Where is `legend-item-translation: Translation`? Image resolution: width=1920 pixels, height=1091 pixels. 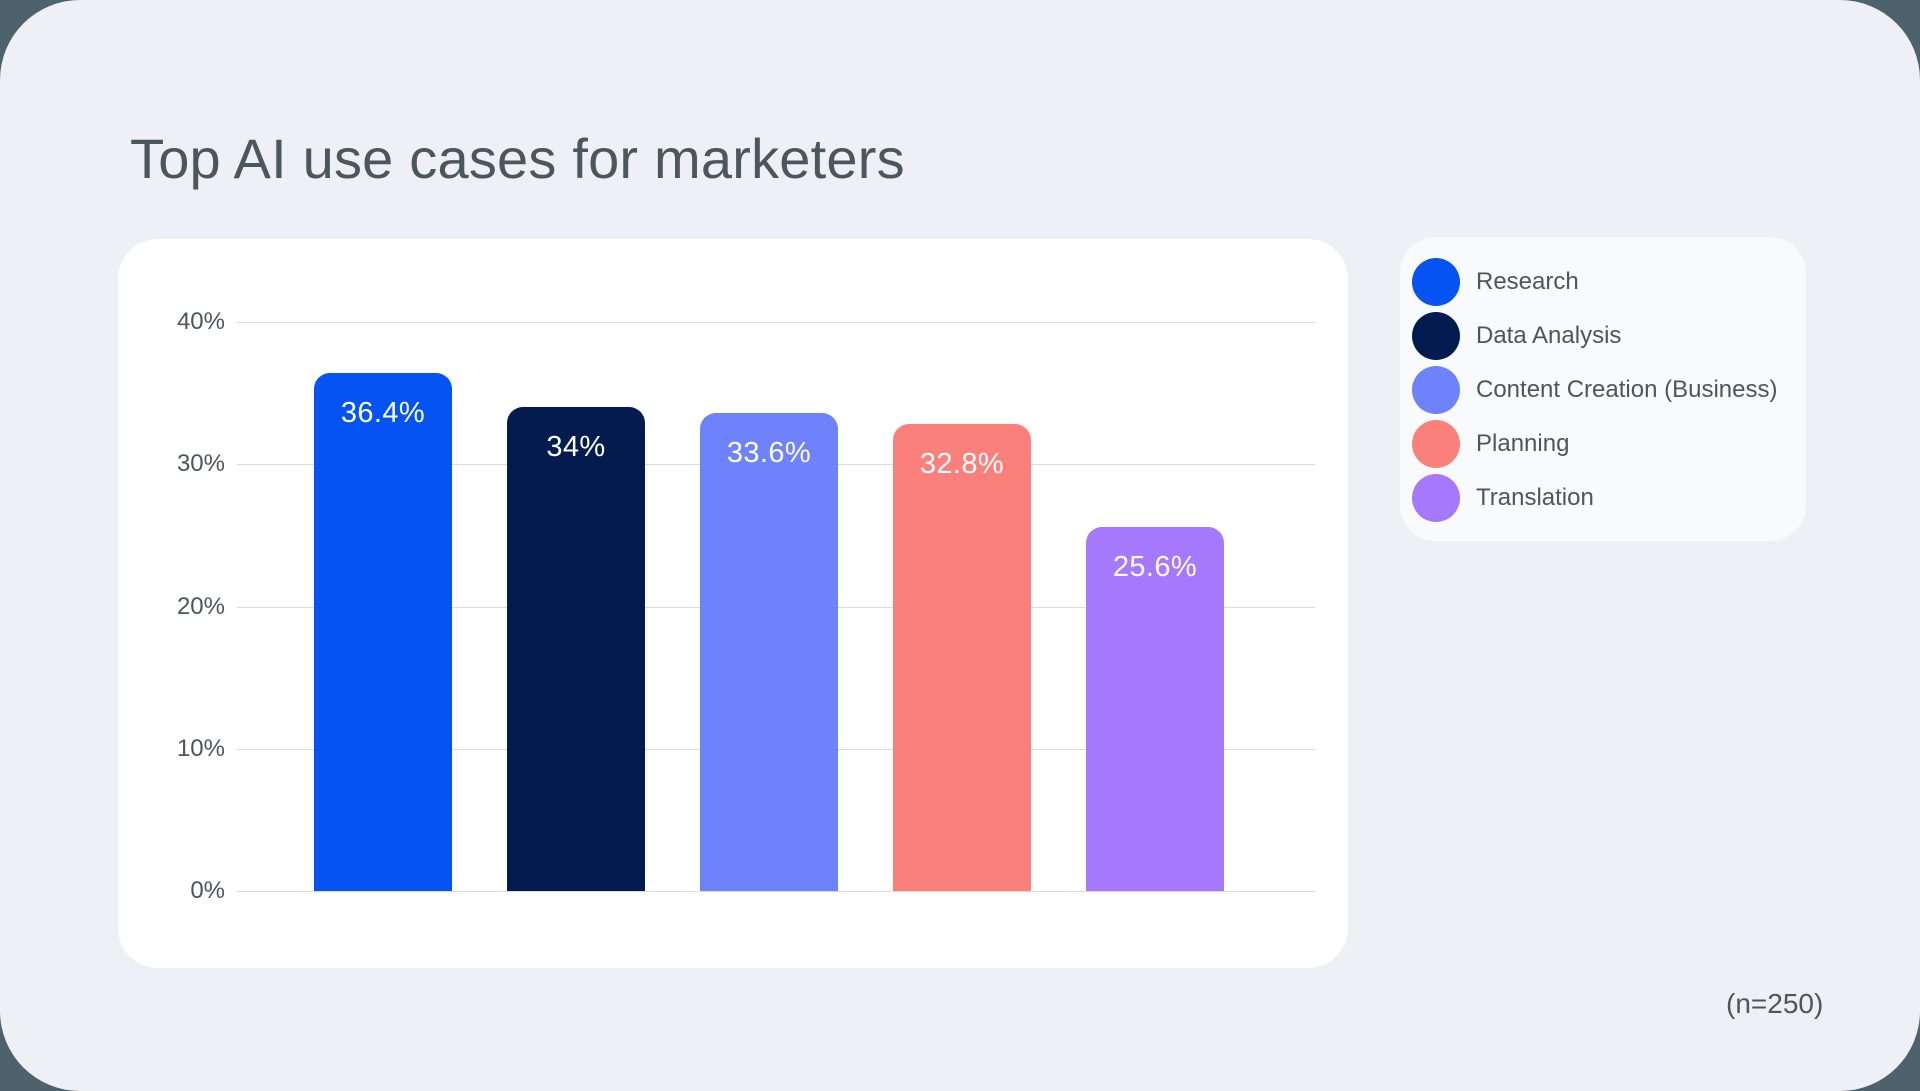 legend-item-translation: Translation is located at coordinates (1600, 498).